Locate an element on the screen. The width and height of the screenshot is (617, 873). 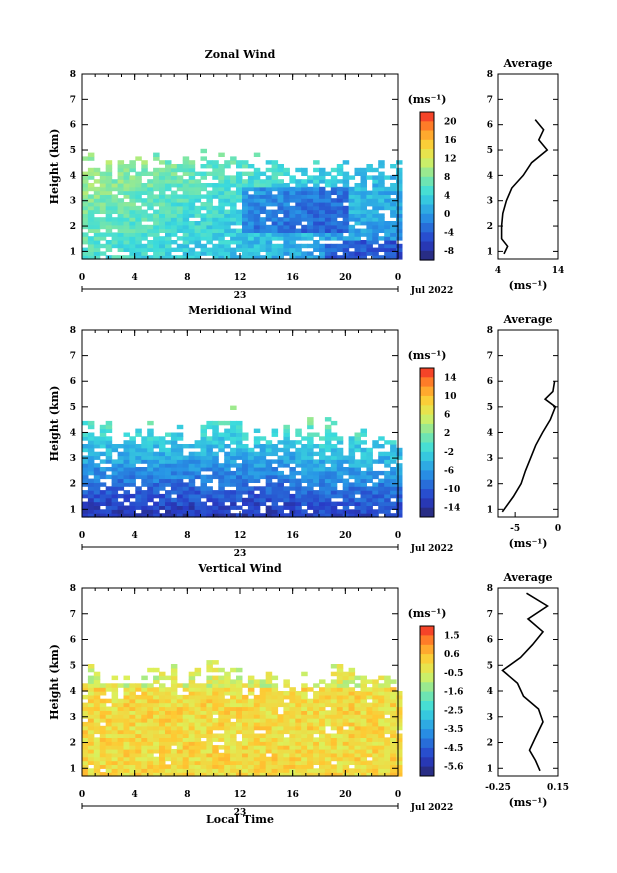
x-ticks: 0 4 8 12 16 20 0 is located at coordinates (240, 694).